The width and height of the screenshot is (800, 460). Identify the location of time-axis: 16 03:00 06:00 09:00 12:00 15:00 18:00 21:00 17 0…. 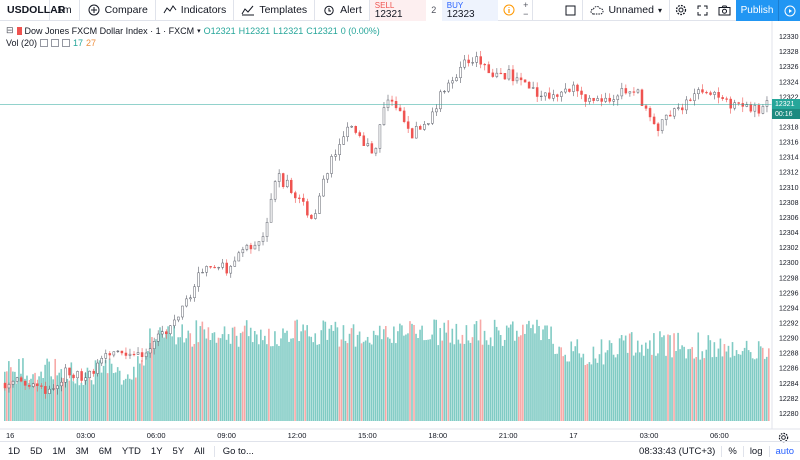
(367, 435).